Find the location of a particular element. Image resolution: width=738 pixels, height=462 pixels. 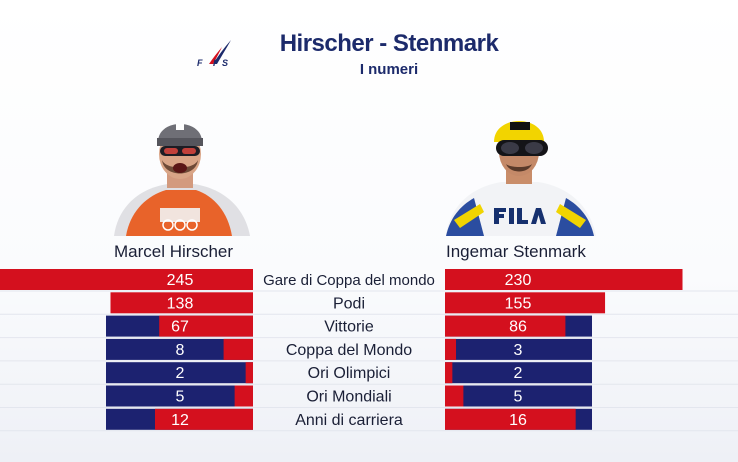

data-label-left: 12 is located at coordinates (180, 420).